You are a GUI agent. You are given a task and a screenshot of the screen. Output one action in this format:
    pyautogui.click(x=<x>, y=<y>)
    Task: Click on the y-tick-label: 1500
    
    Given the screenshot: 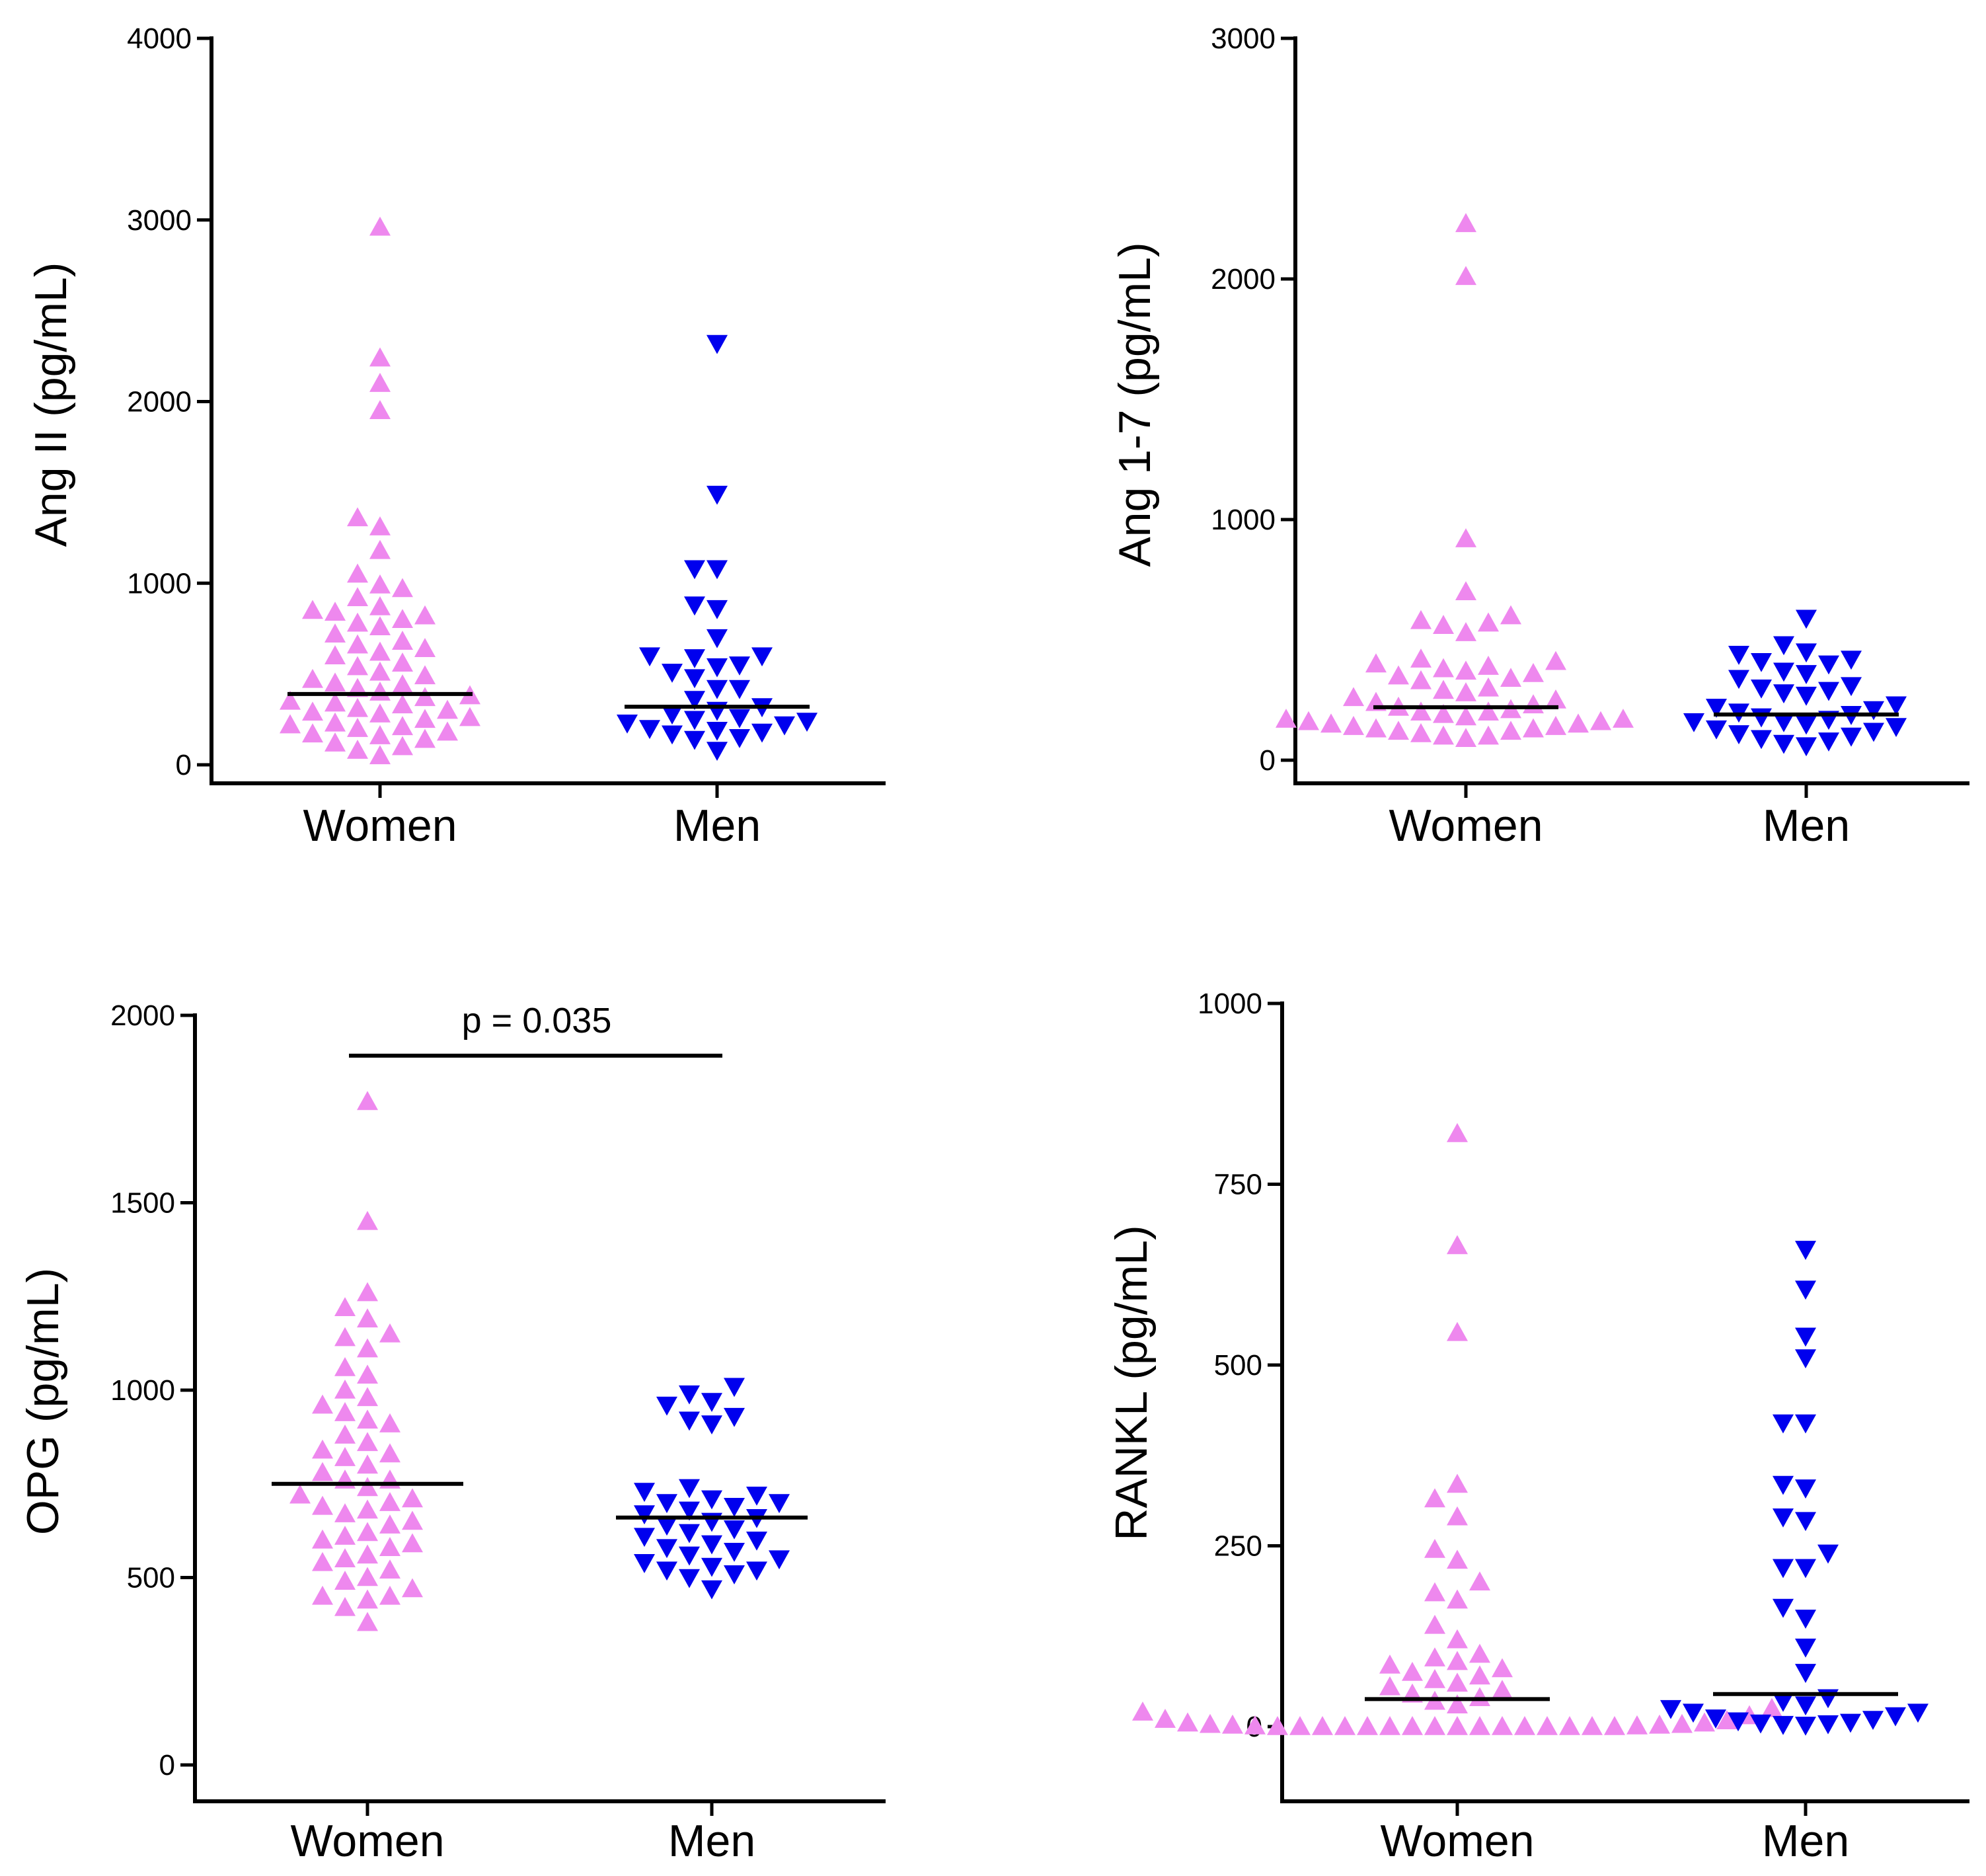 What is the action you would take?
    pyautogui.click(x=142, y=1203)
    